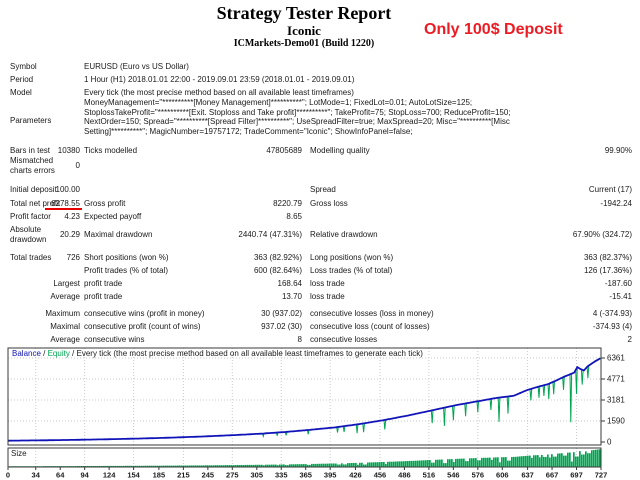 Image resolution: width=640 pixels, height=480 pixels. Describe the element at coordinates (85, 475) in the screenshot. I see `x-axis-label: 94` at that location.